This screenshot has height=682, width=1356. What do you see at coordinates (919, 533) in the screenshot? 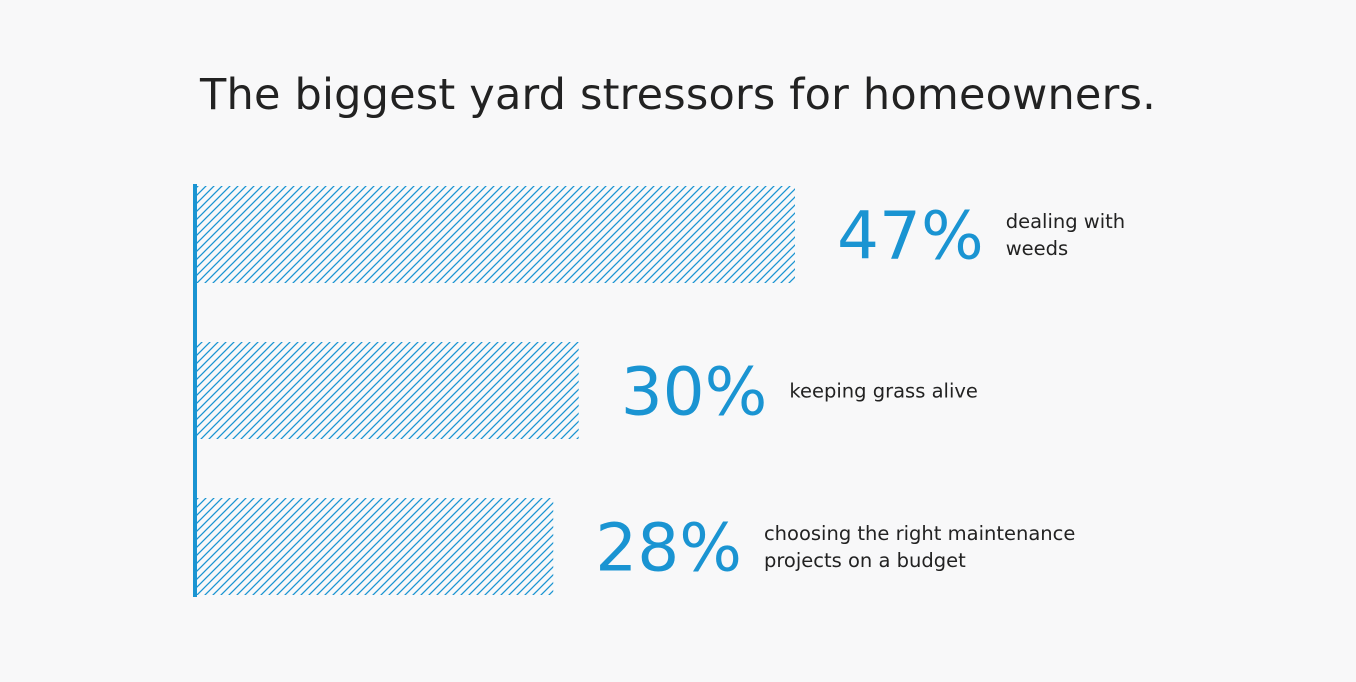
I see `bar-category-label: choosing the right maintenance` at bounding box center [919, 533].